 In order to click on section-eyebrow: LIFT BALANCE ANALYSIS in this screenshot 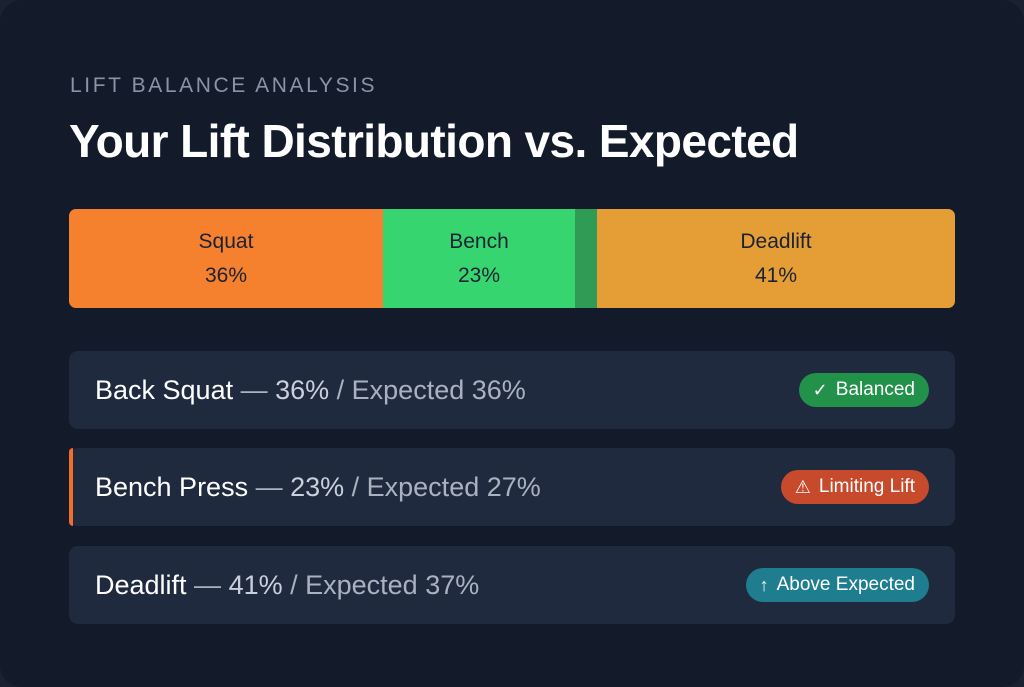, I will do `click(224, 85)`.